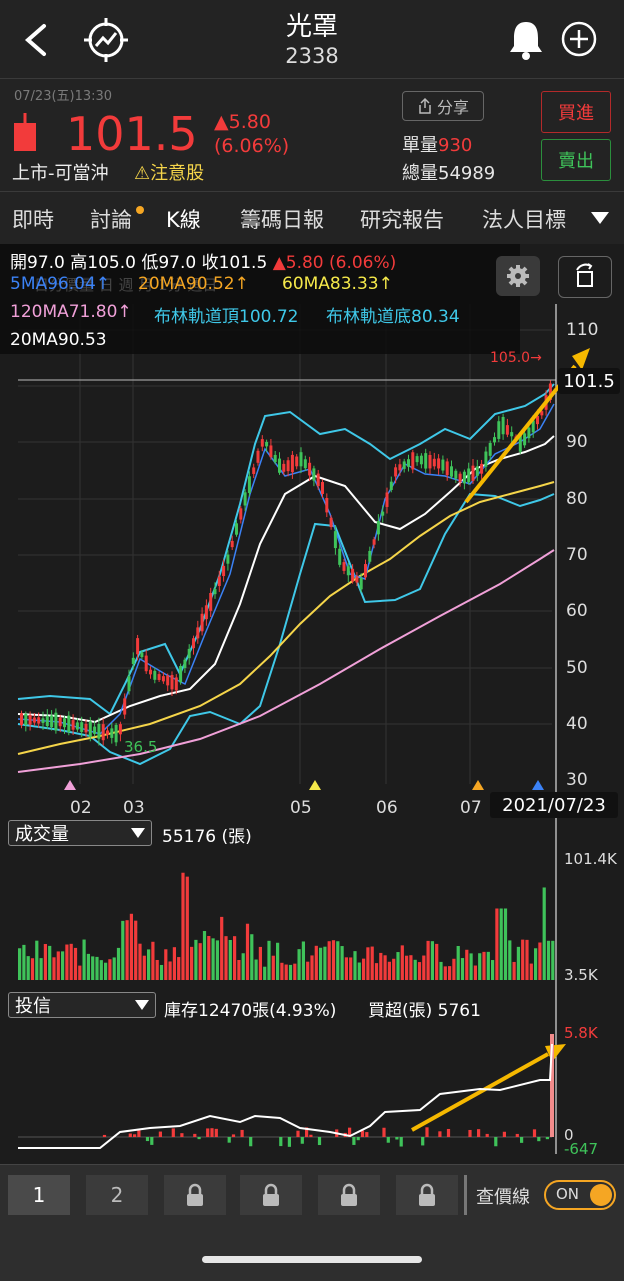  What do you see at coordinates (80, 833) in the screenshot?
I see `volume-selector: 成交量` at bounding box center [80, 833].